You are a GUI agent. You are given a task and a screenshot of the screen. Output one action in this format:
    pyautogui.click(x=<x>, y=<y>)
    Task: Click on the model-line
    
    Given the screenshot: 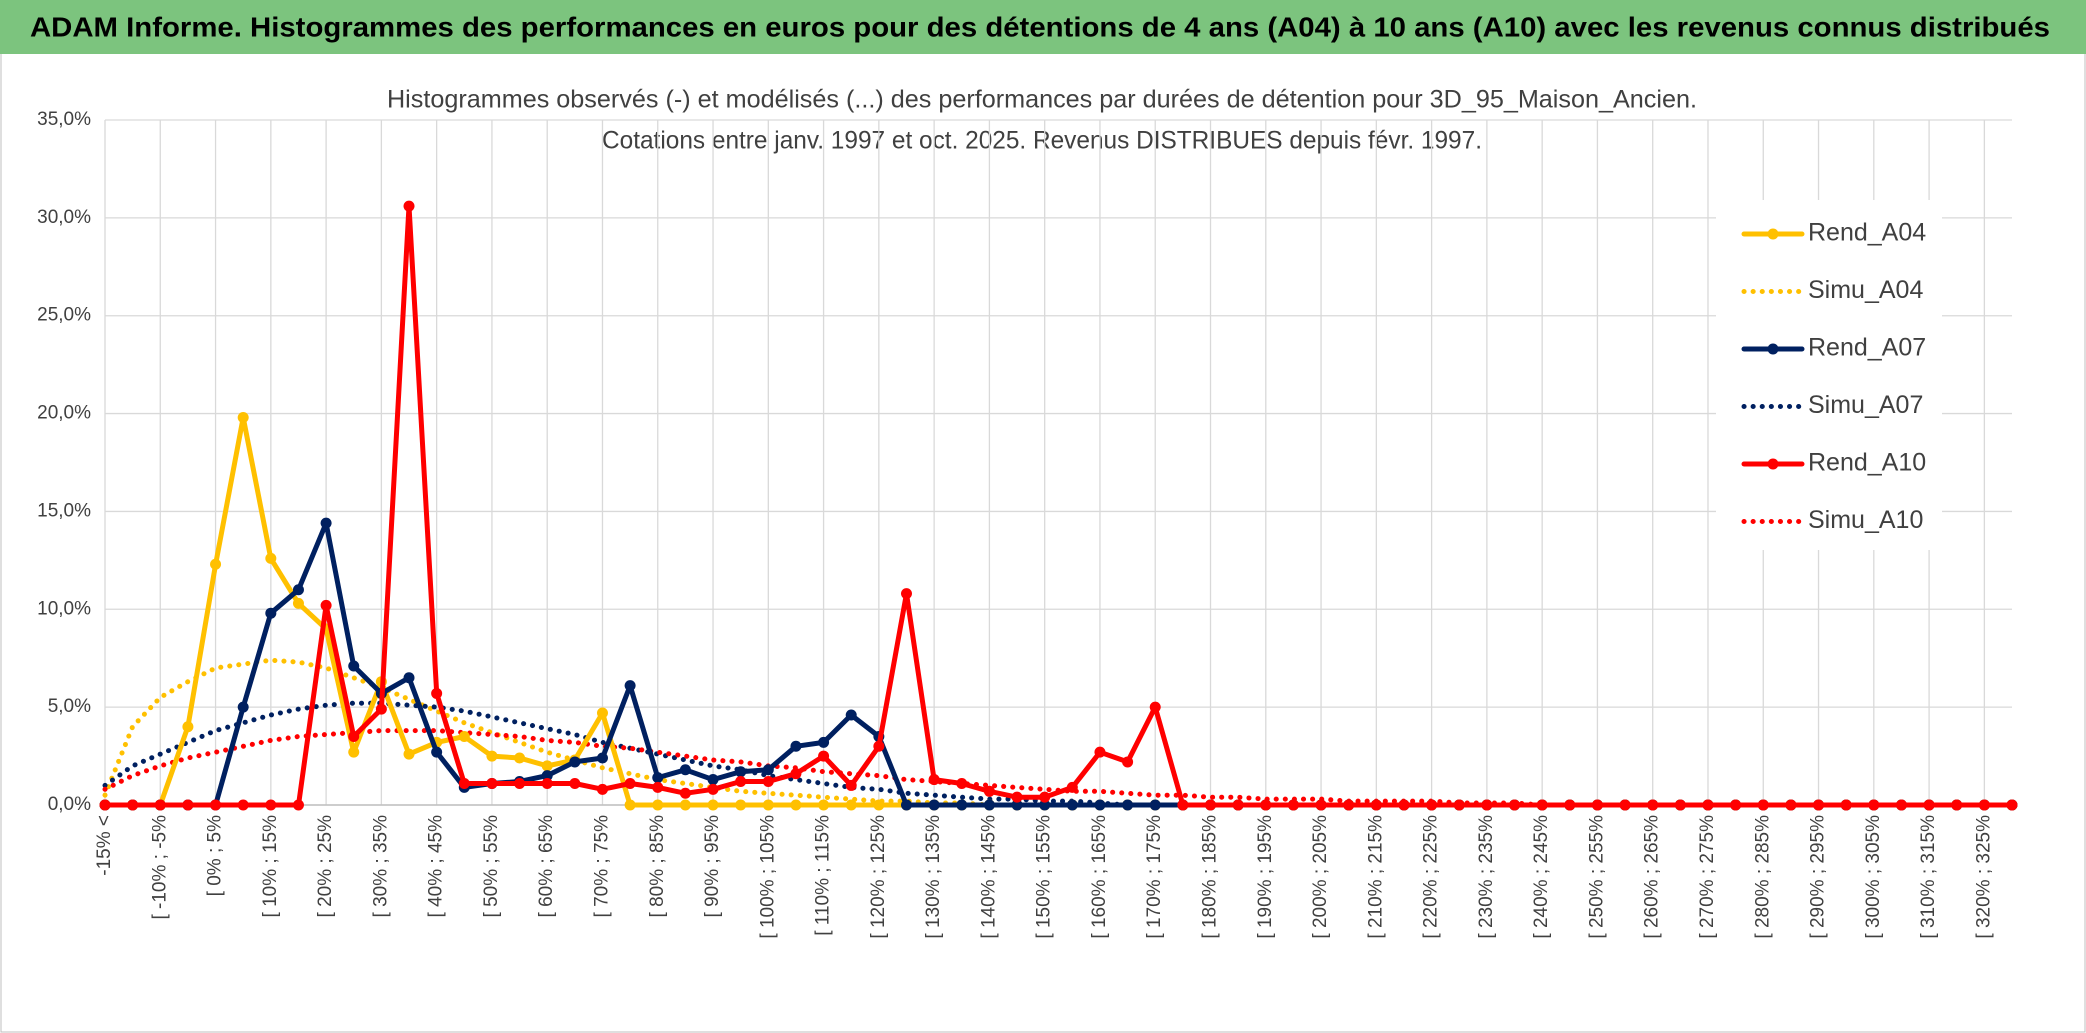 What is the action you would take?
    pyautogui.click(x=1058, y=754)
    